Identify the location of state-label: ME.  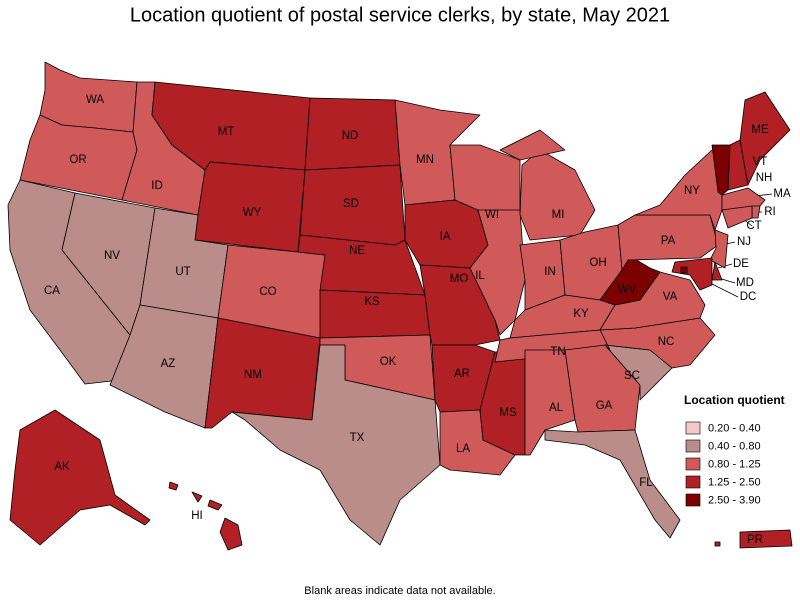
(760, 130).